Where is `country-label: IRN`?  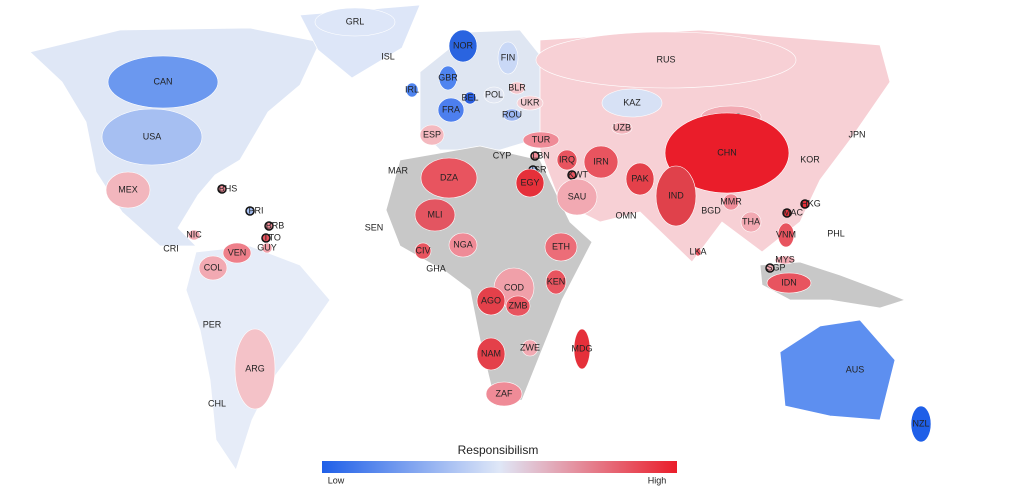
country-label: IRN is located at coordinates (601, 161).